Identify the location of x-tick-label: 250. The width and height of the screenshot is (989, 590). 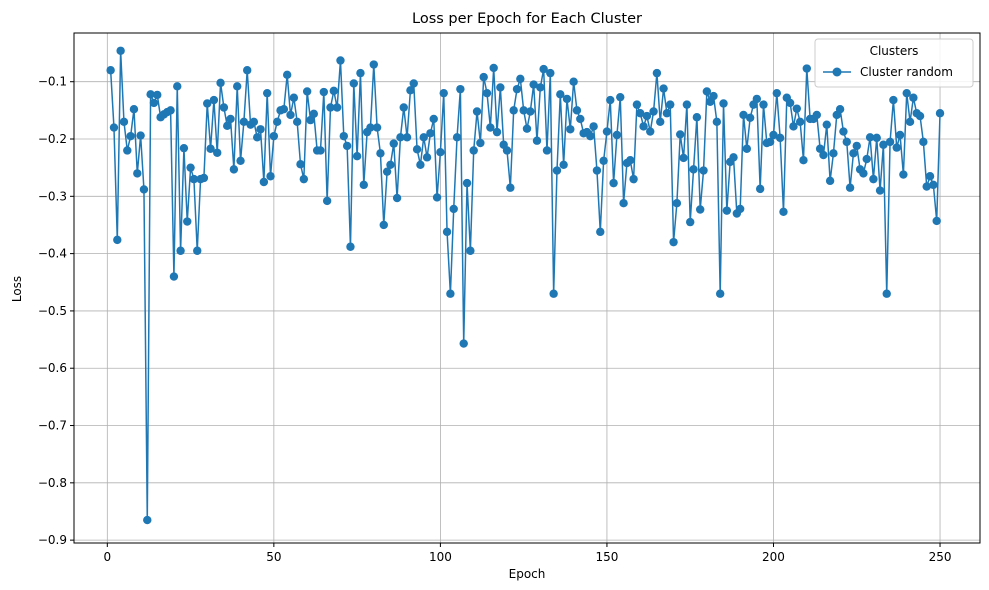
(940, 557).